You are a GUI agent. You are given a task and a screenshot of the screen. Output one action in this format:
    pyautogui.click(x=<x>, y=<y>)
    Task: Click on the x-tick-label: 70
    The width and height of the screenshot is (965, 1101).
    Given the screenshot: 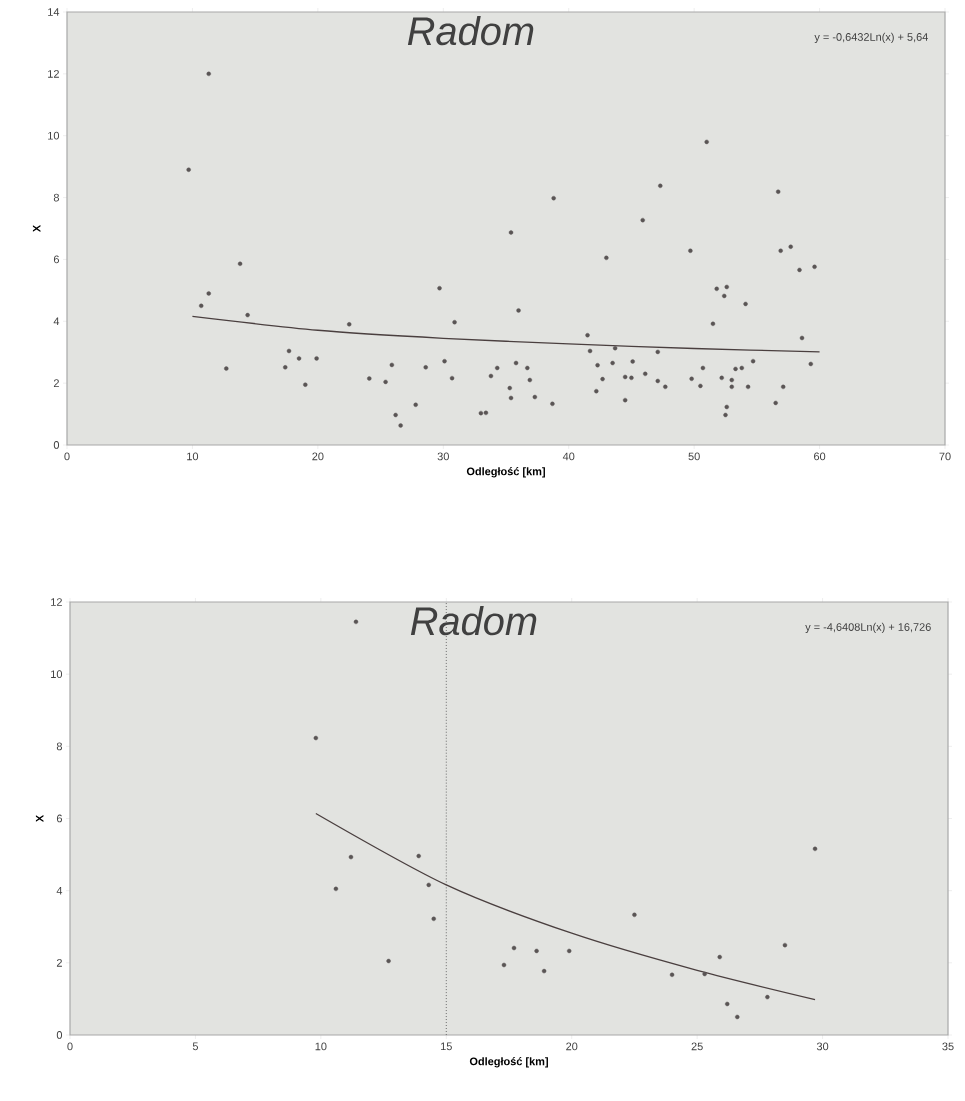 What is the action you would take?
    pyautogui.click(x=945, y=456)
    